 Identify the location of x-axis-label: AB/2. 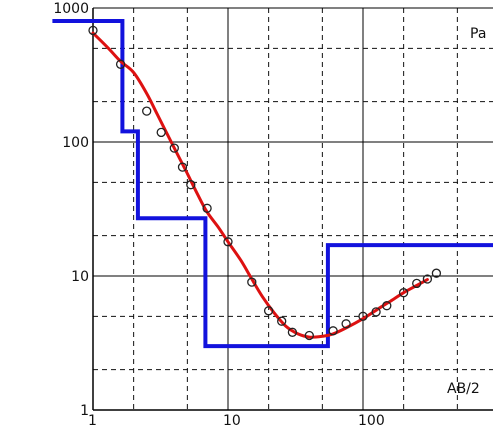
(463, 389).